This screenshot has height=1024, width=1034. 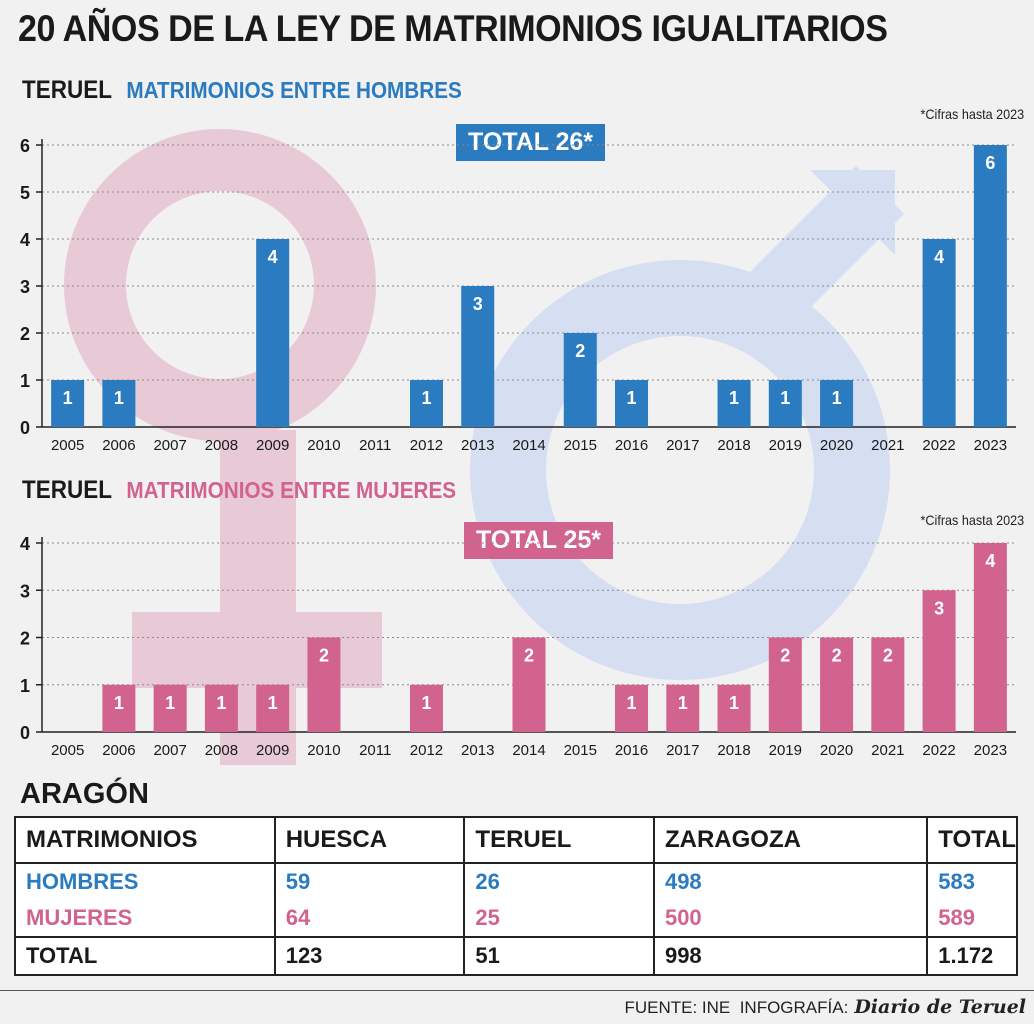 What do you see at coordinates (25, 146) in the screenshot?
I see `y-tick-label: 6` at bounding box center [25, 146].